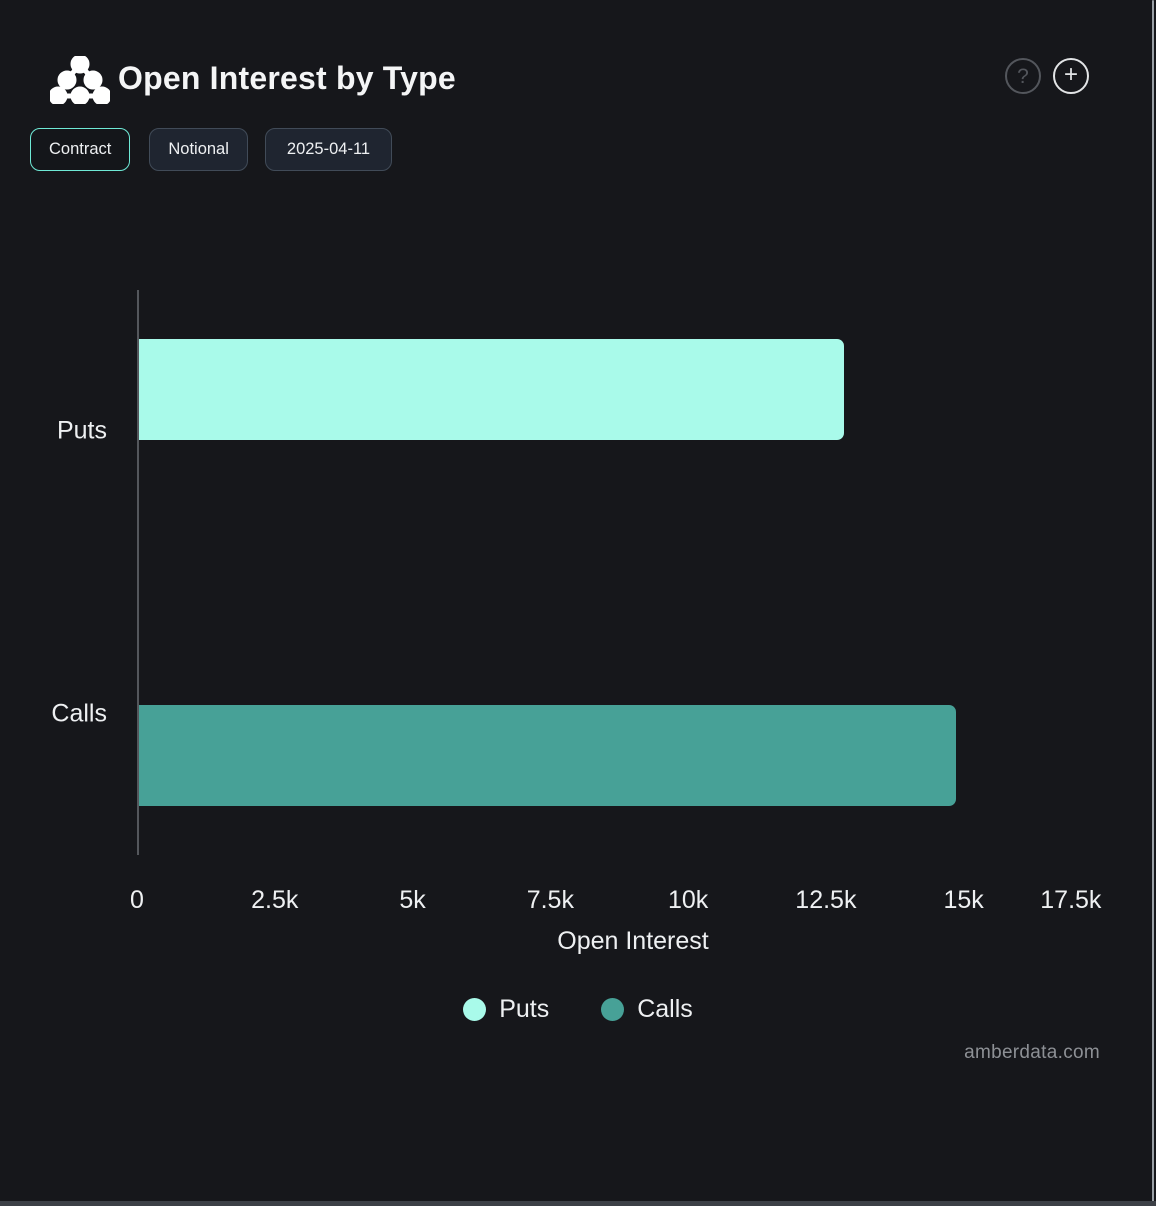 The image size is (1156, 1206). What do you see at coordinates (475, 1009) in the screenshot?
I see `legend-dot-puts` at bounding box center [475, 1009].